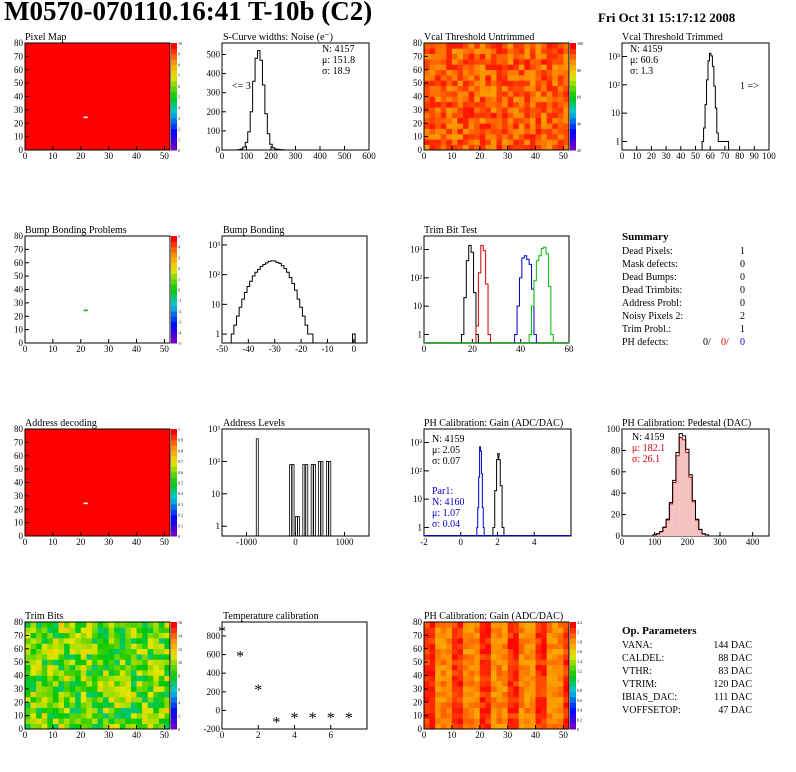 The width and height of the screenshot is (796, 772). What do you see at coordinates (179, 150) in the screenshot?
I see `pixel_map-colorbar-label: 0` at bounding box center [179, 150].